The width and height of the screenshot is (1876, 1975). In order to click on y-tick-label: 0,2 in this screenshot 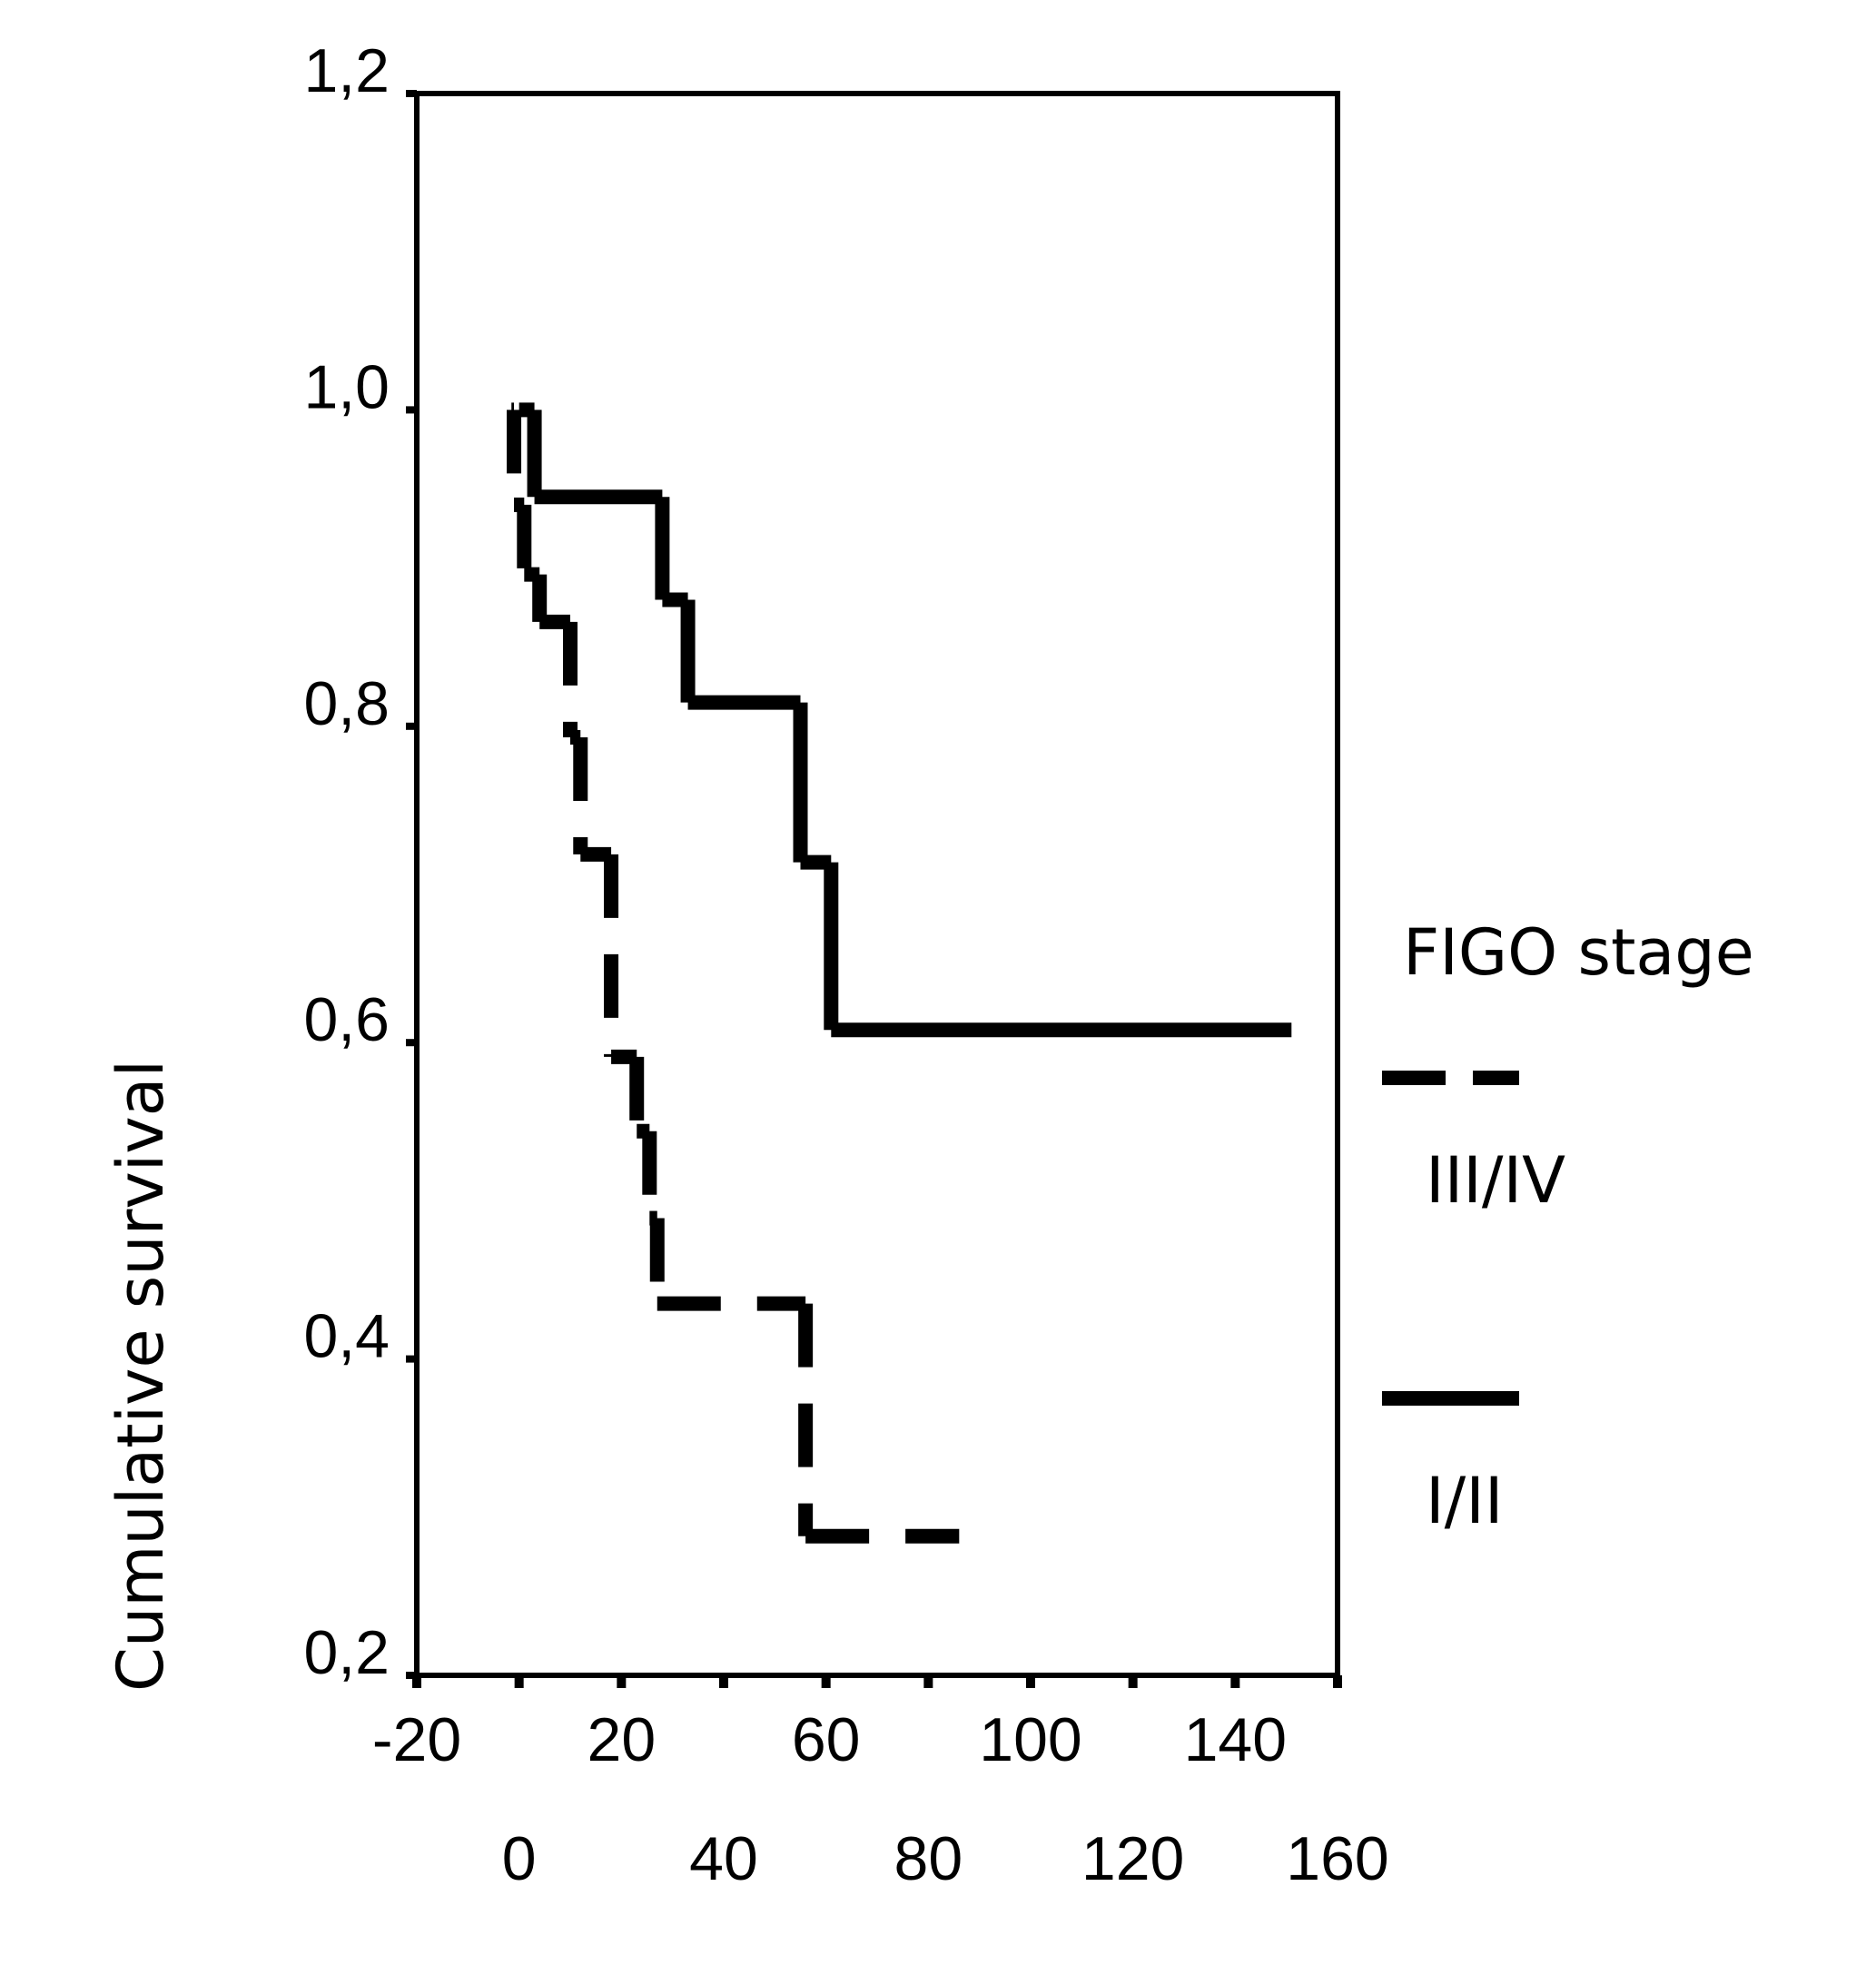, I will do `click(346, 1652)`.